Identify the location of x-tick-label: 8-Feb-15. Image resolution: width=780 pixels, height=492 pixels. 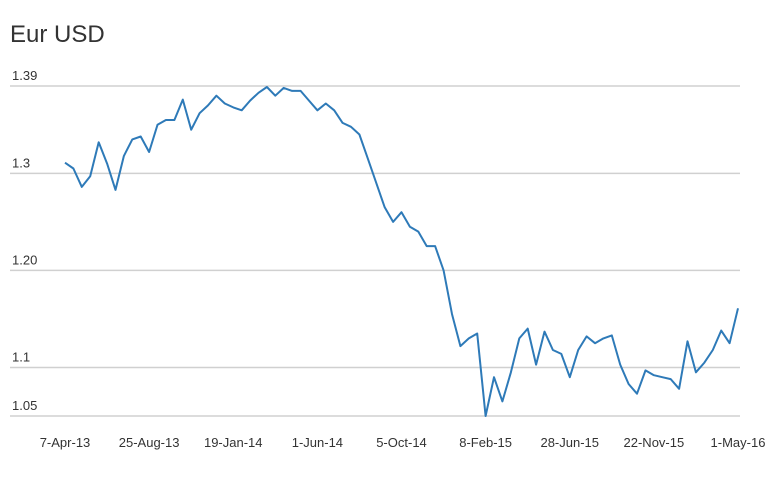
(485, 442).